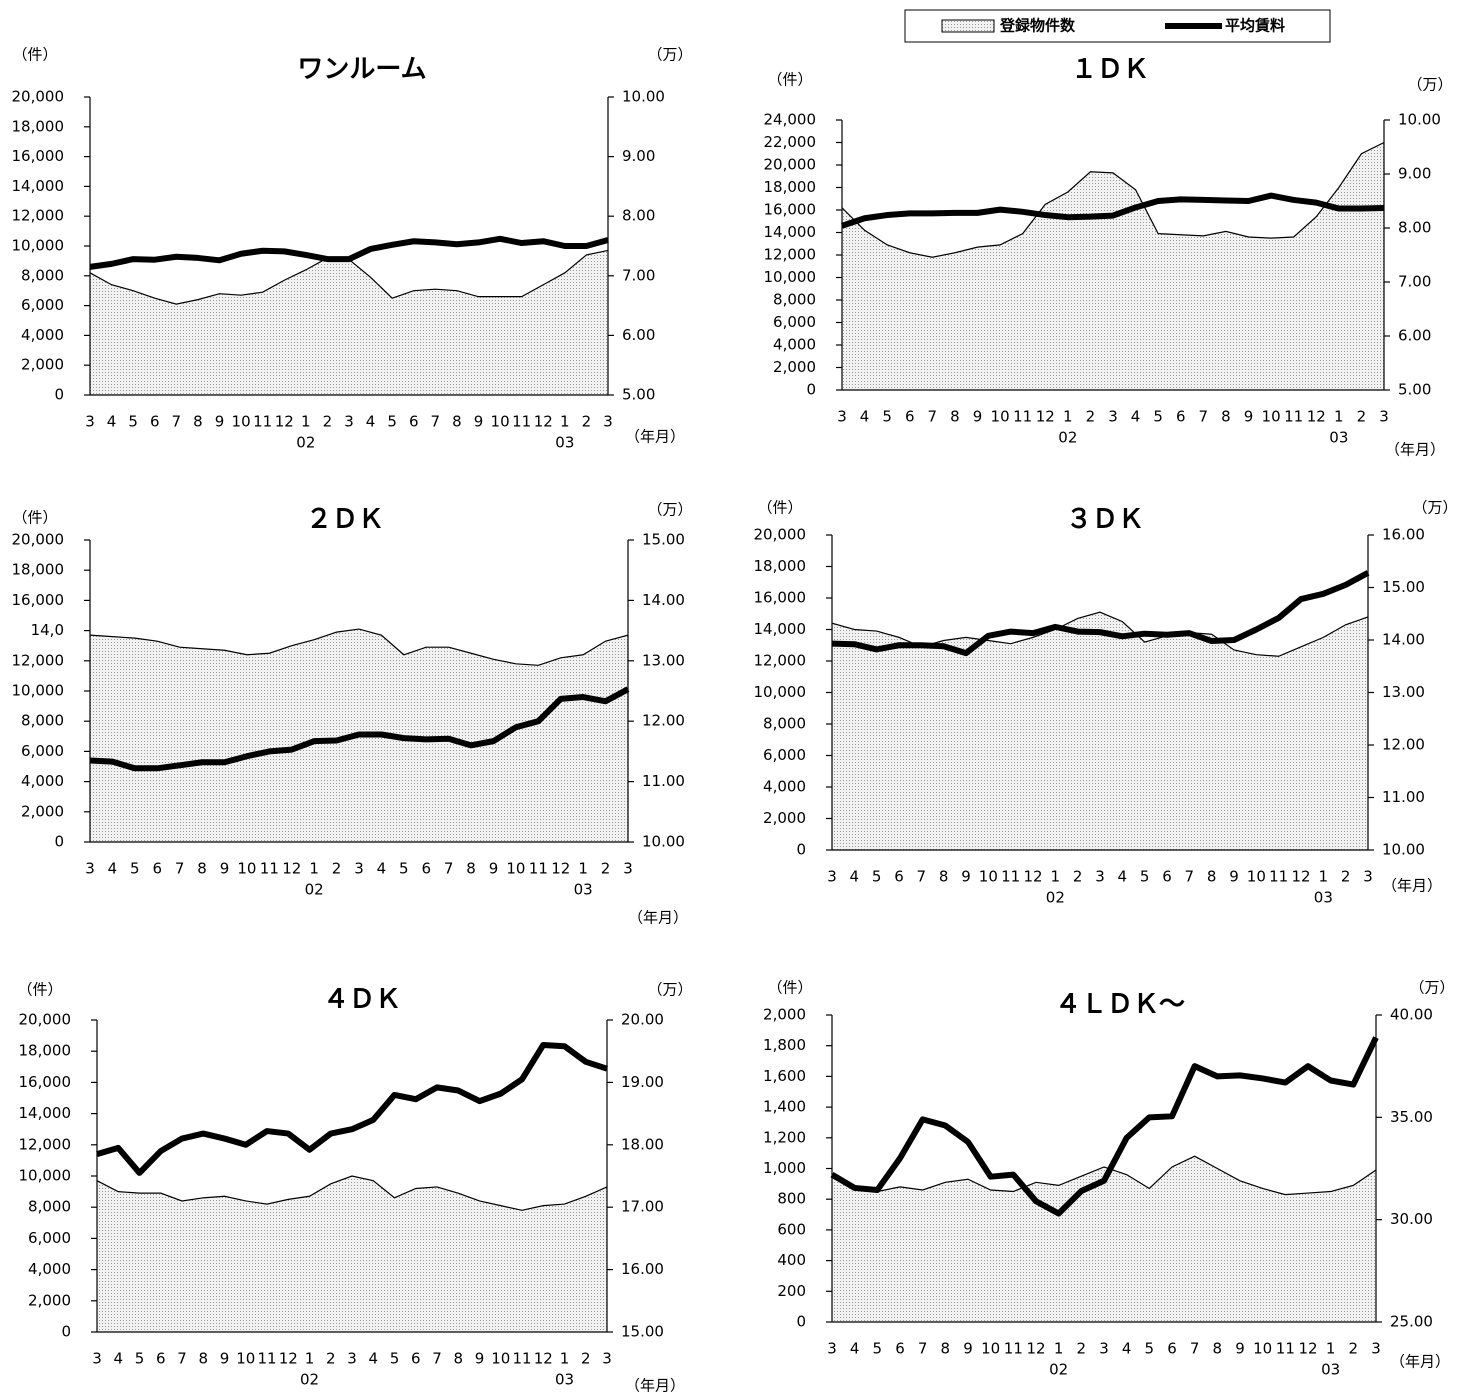 This screenshot has height=1392, width=1470. Describe the element at coordinates (1434, 508) in the screenshot. I see `y2-axis-label: （万）` at that location.